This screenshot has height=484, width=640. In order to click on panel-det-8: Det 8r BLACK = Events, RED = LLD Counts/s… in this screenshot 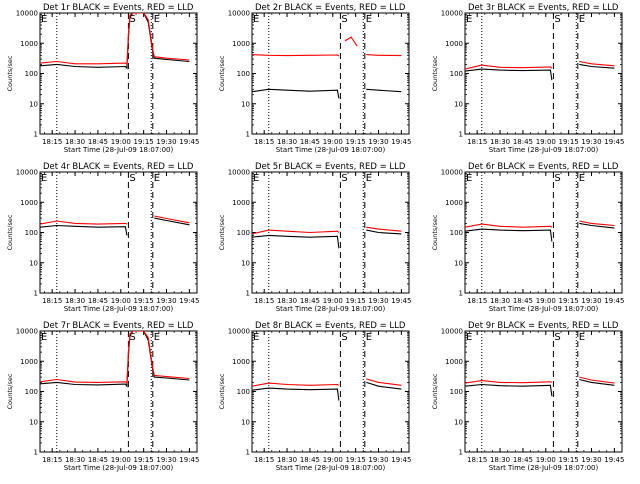, I will do `click(314, 396)`.